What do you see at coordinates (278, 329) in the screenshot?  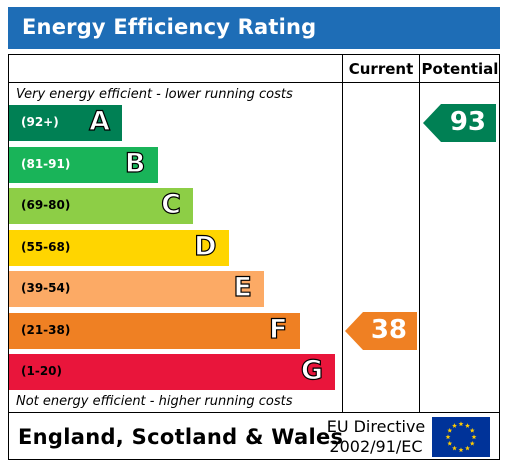 I see `band-letter-label: F` at bounding box center [278, 329].